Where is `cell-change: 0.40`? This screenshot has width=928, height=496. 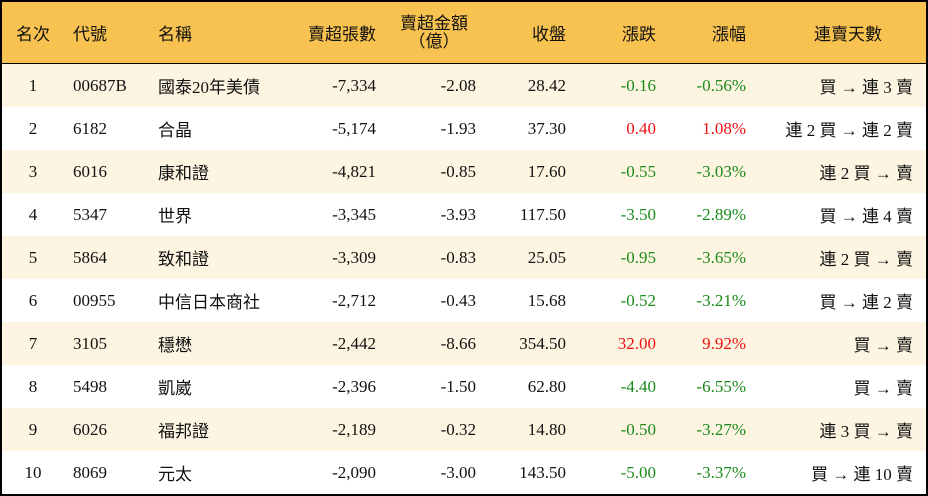
cell-change: 0.40 is located at coordinates (641, 128).